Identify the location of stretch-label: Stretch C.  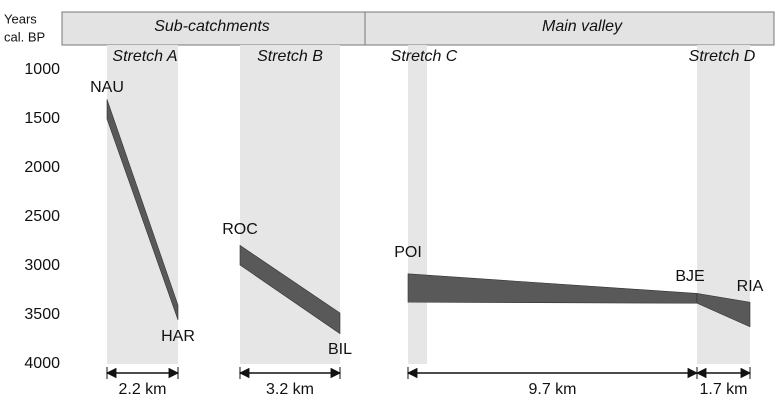
(424, 56).